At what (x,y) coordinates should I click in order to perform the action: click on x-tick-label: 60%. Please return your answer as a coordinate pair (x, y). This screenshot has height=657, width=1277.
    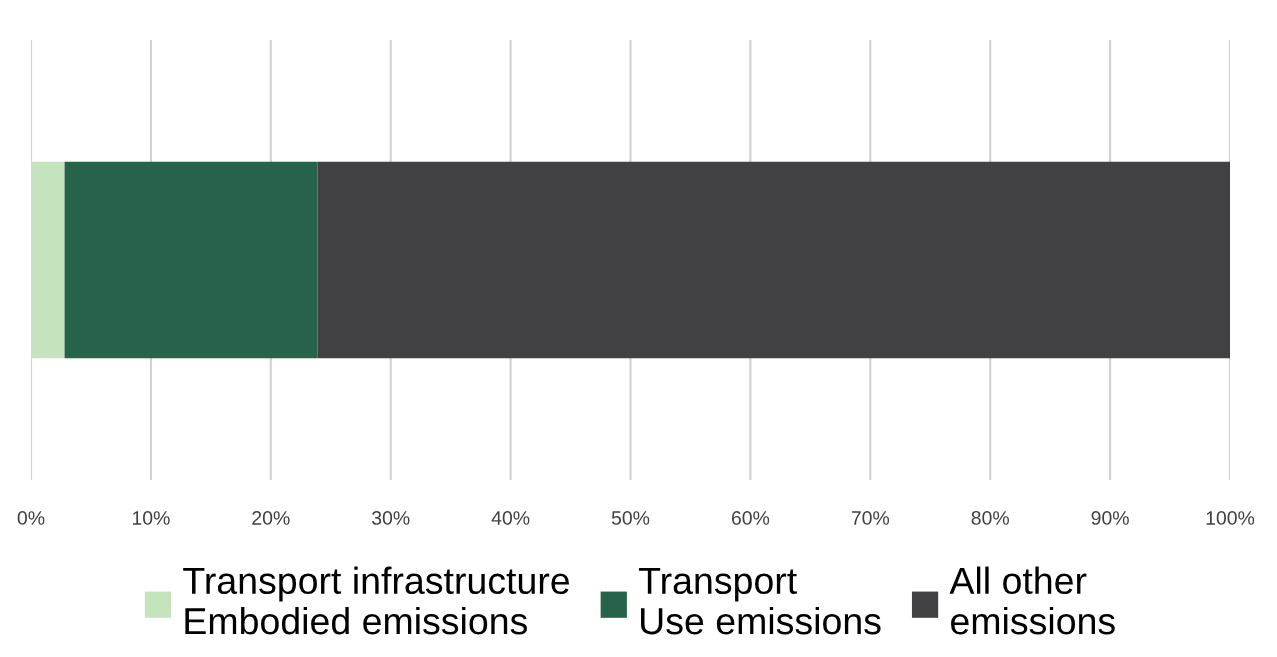
    Looking at the image, I should click on (750, 518).